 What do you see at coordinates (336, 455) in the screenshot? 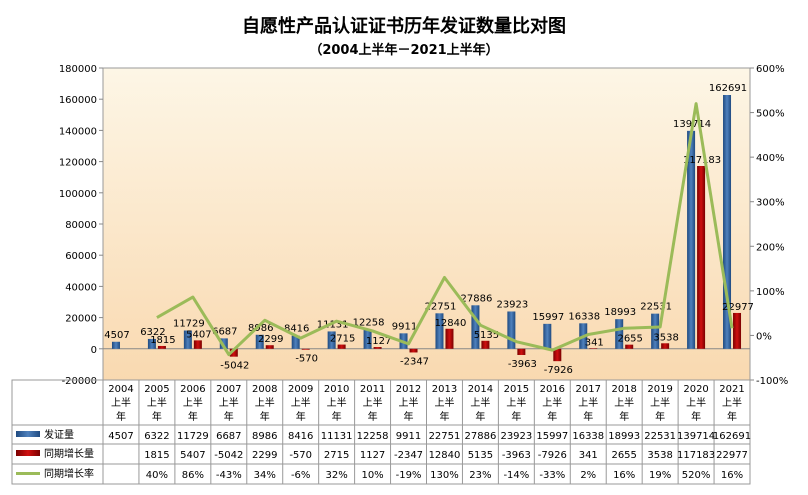
I see `table-cell: 2715` at bounding box center [336, 455].